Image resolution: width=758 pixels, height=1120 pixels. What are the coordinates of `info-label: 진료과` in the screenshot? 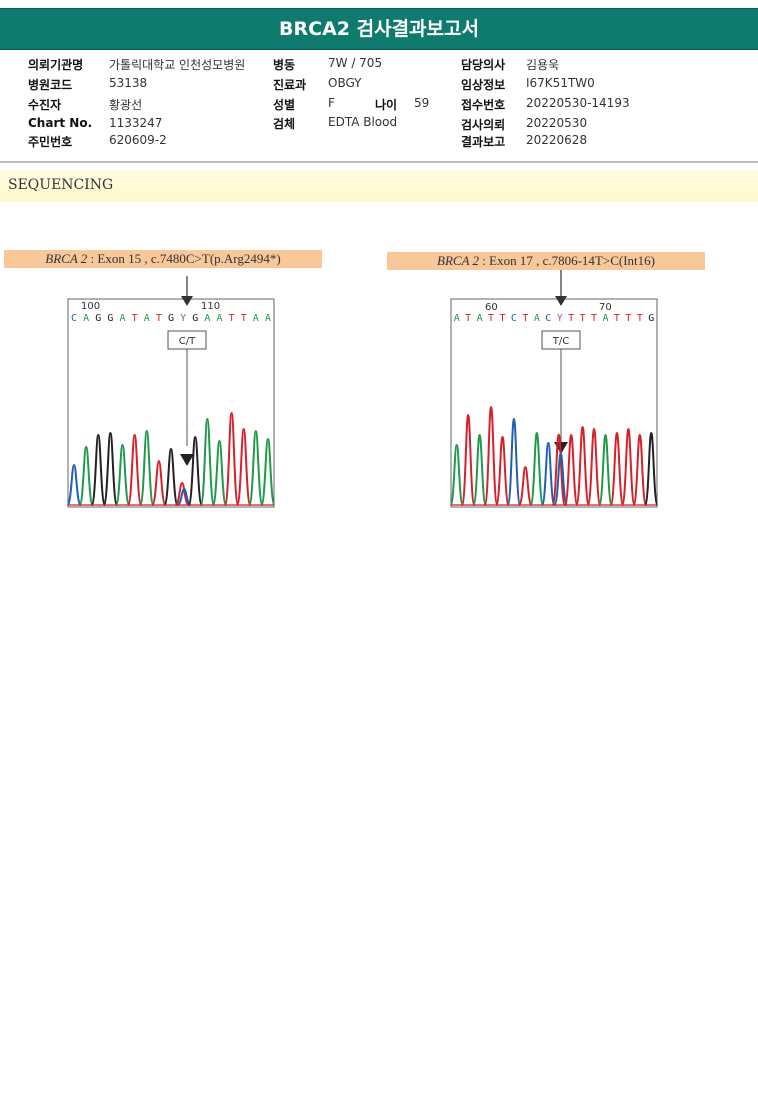 It's located at (290, 85).